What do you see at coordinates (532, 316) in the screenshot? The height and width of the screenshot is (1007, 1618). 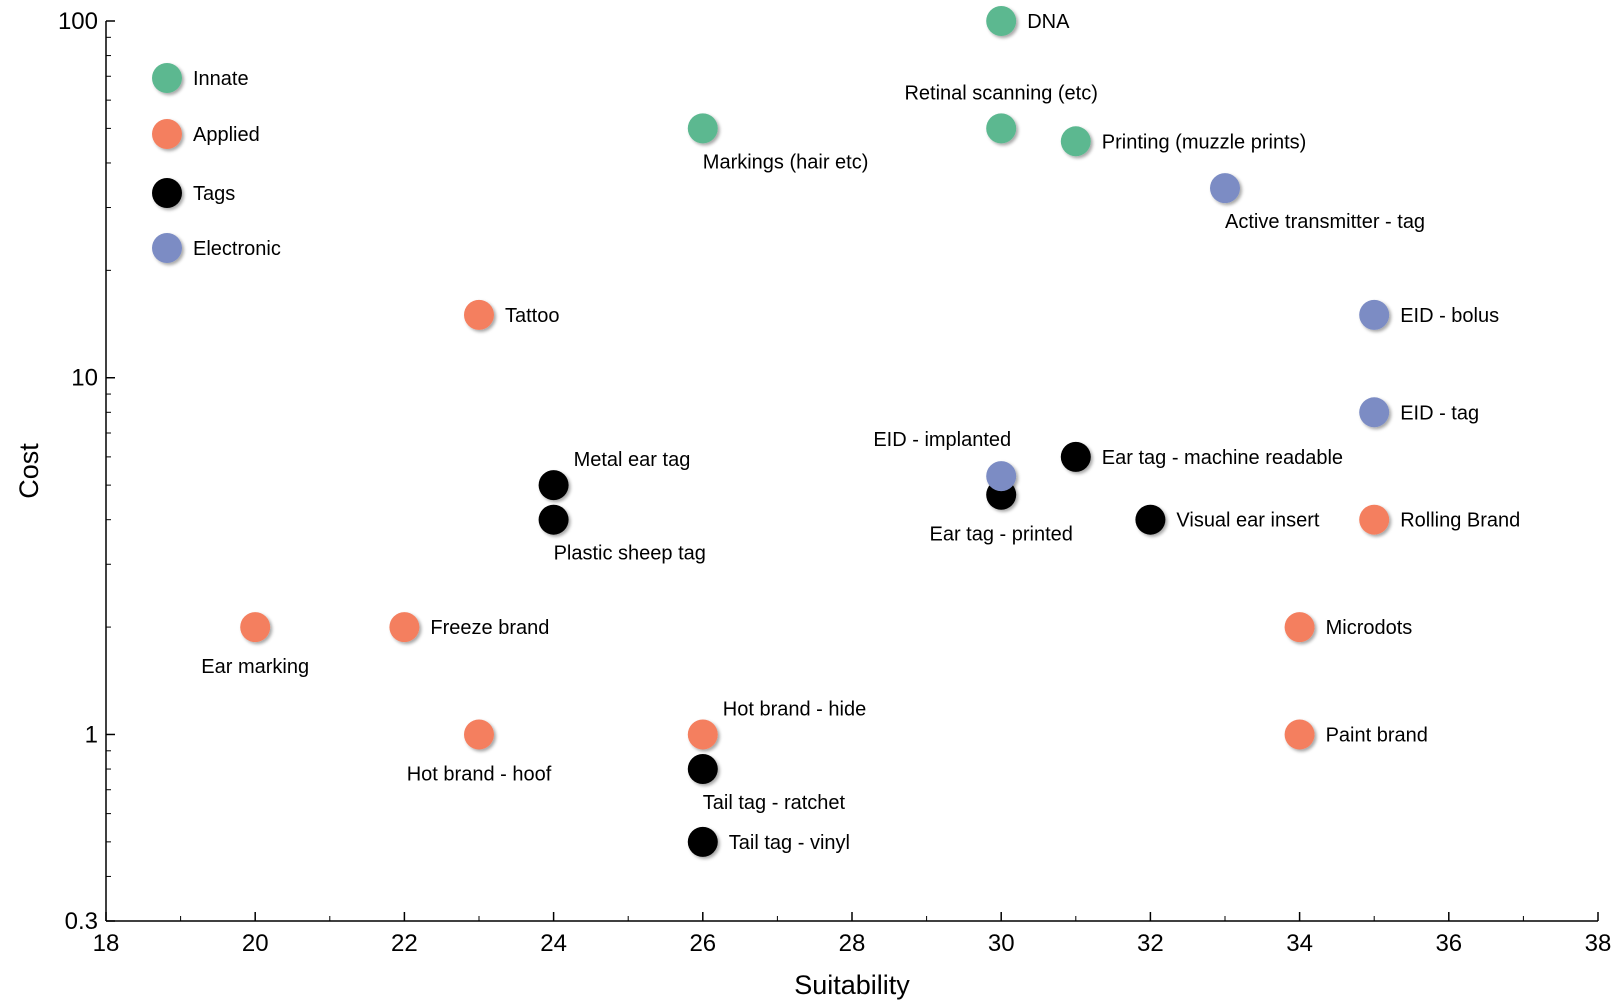 I see `data-label: Tattoo` at bounding box center [532, 316].